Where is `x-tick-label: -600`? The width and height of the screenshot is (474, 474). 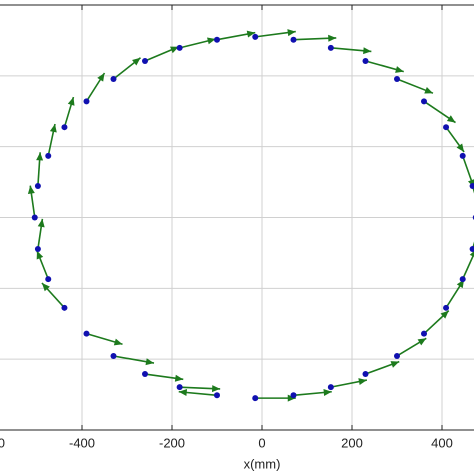
x-tick-label: -600 is located at coordinates (2, 442).